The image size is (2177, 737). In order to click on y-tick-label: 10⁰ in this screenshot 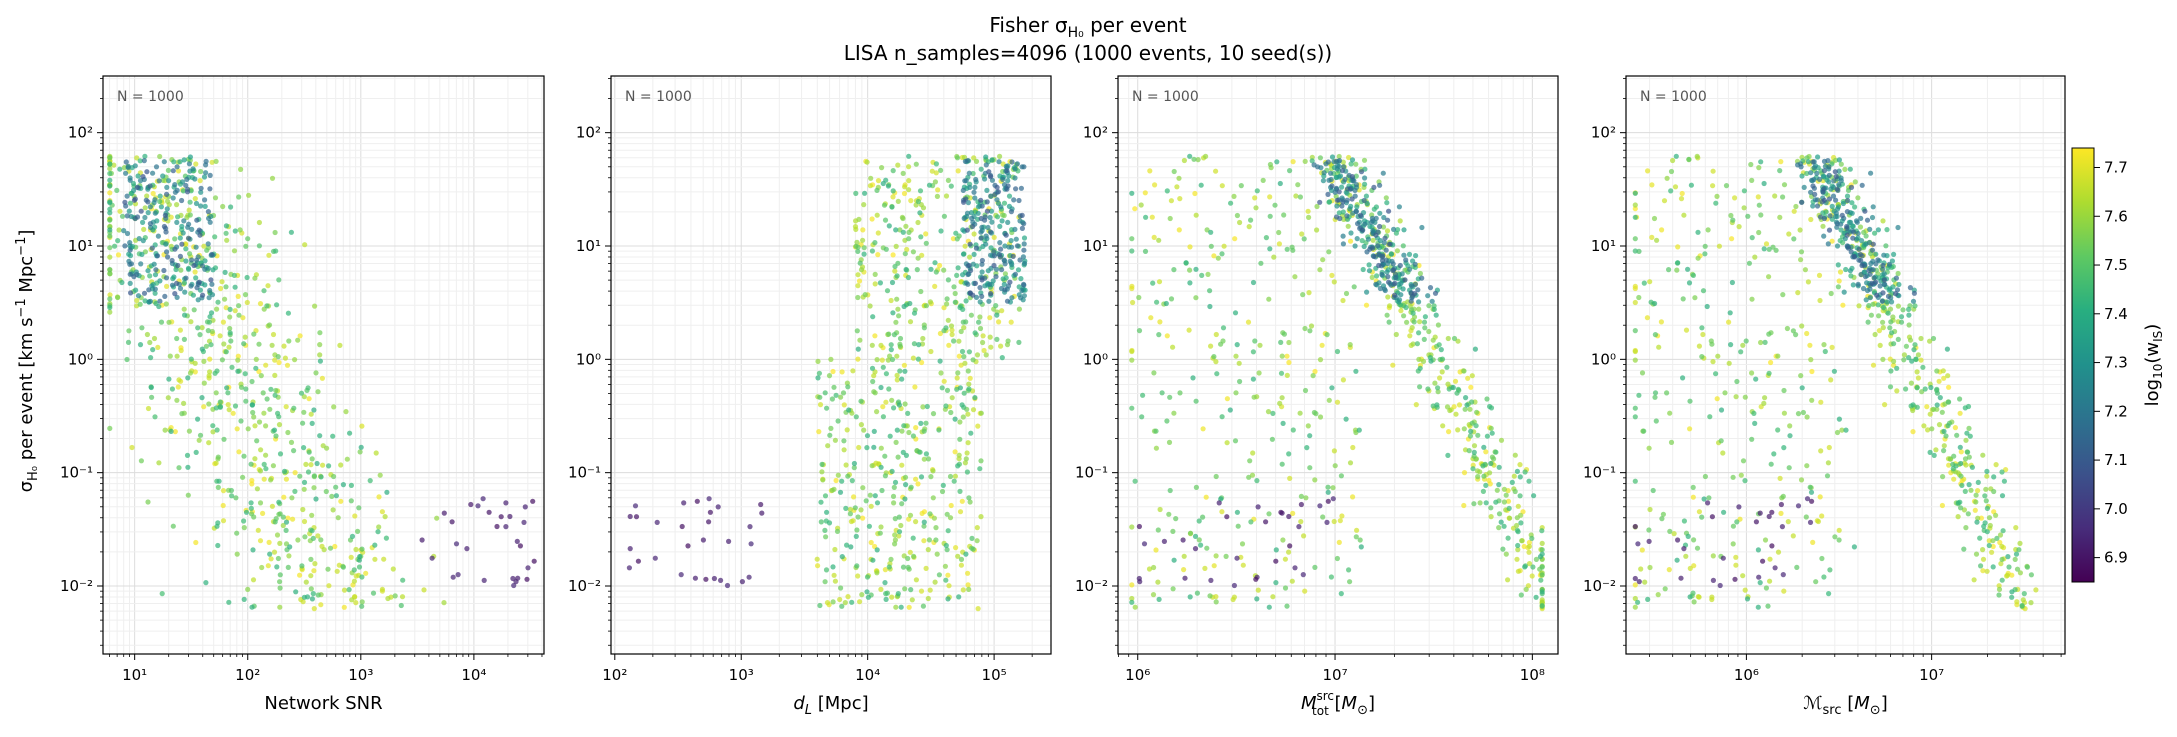, I will do `click(80, 359)`.